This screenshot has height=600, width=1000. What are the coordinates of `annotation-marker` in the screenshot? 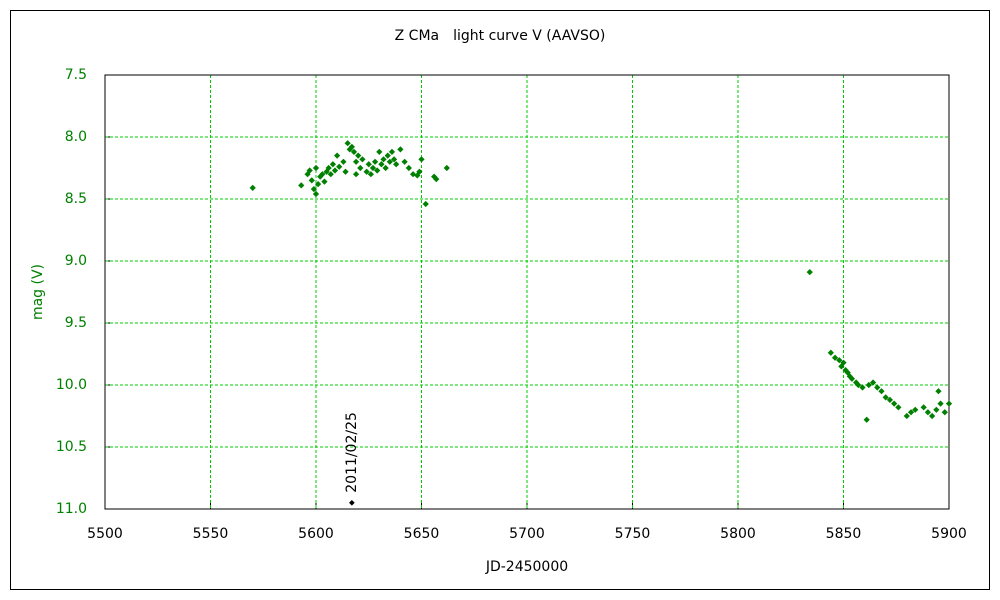 It's located at (352, 502).